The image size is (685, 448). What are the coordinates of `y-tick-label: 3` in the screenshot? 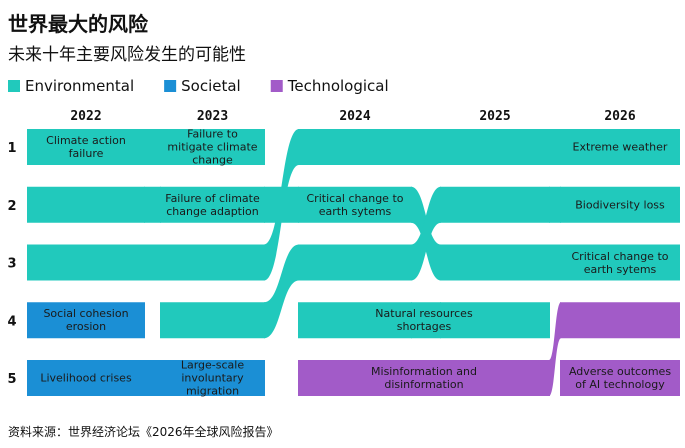 It's located at (11, 264).